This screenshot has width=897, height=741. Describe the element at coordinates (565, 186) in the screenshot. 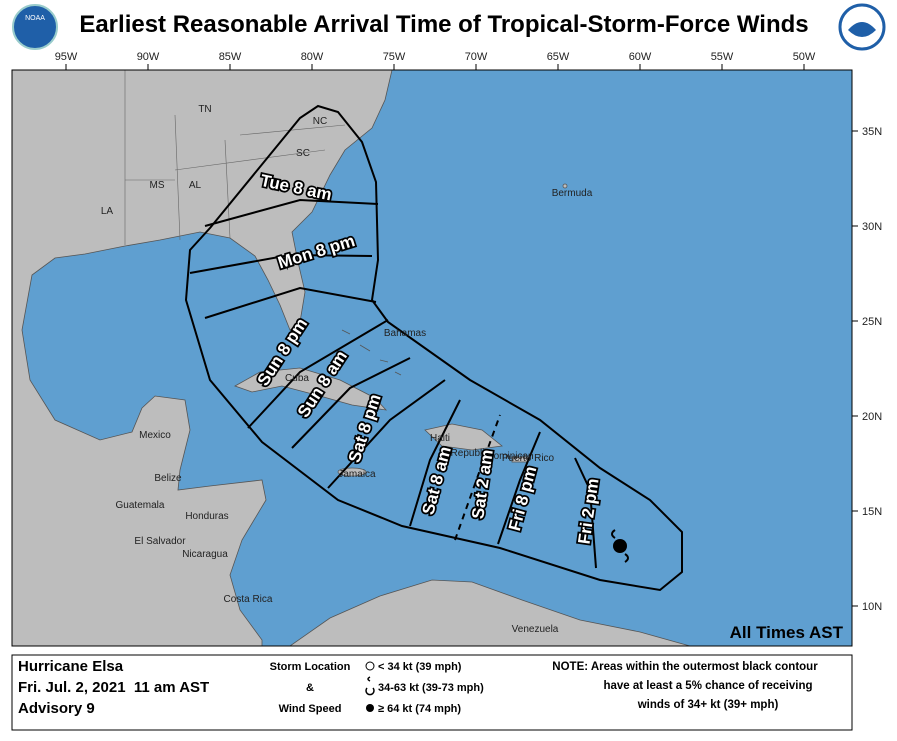

I see `bermuda` at that location.